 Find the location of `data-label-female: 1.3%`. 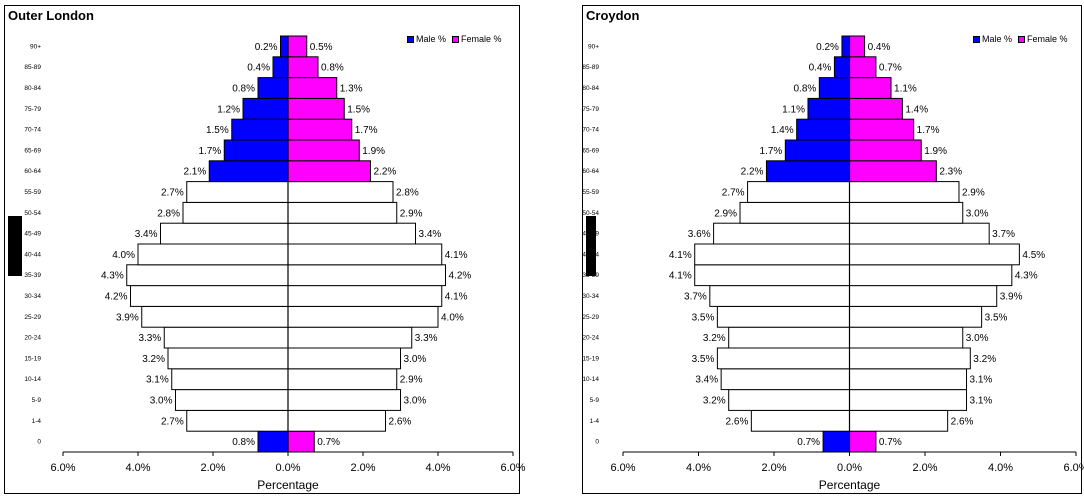

data-label-female: 1.3% is located at coordinates (351, 89).